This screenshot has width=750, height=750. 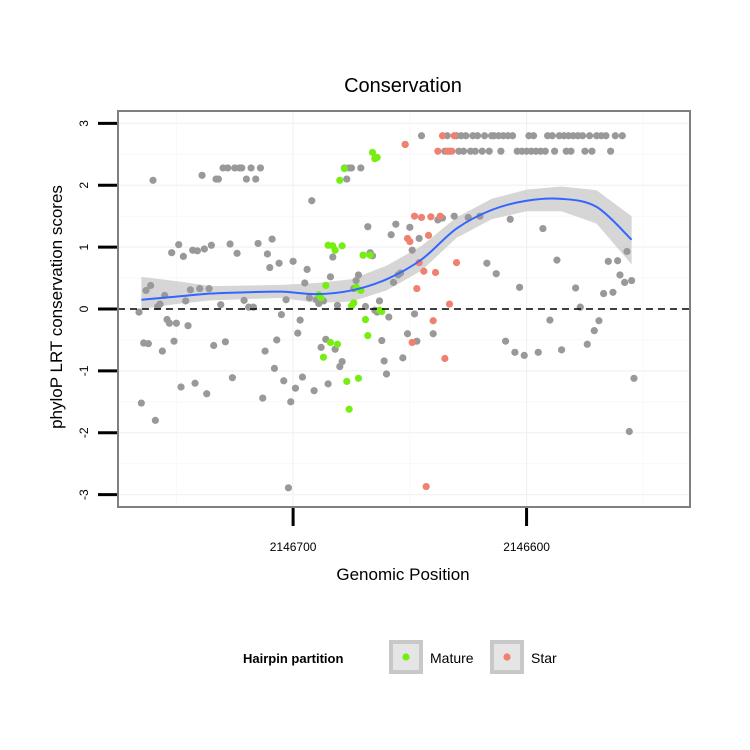 What do you see at coordinates (452, 658) in the screenshot?
I see `legend-label-mature: Mature` at bounding box center [452, 658].